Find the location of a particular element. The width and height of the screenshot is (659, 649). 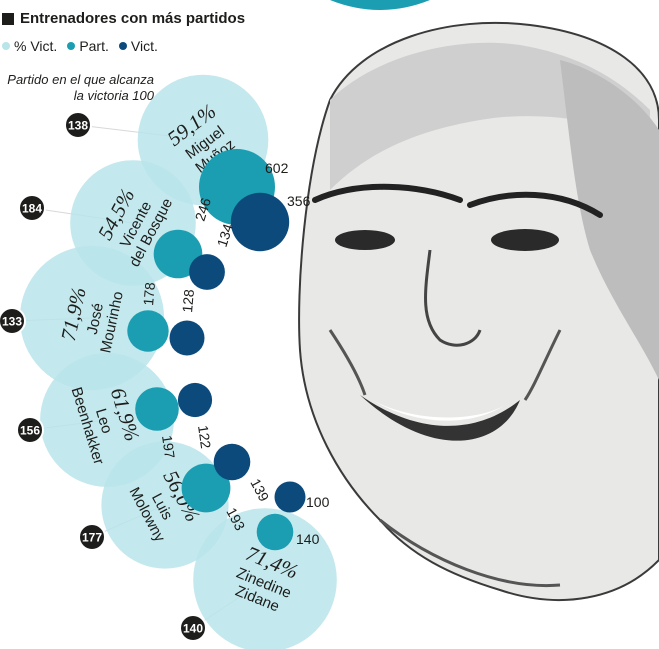

legend-item-matches: Part. is located at coordinates (88, 46).